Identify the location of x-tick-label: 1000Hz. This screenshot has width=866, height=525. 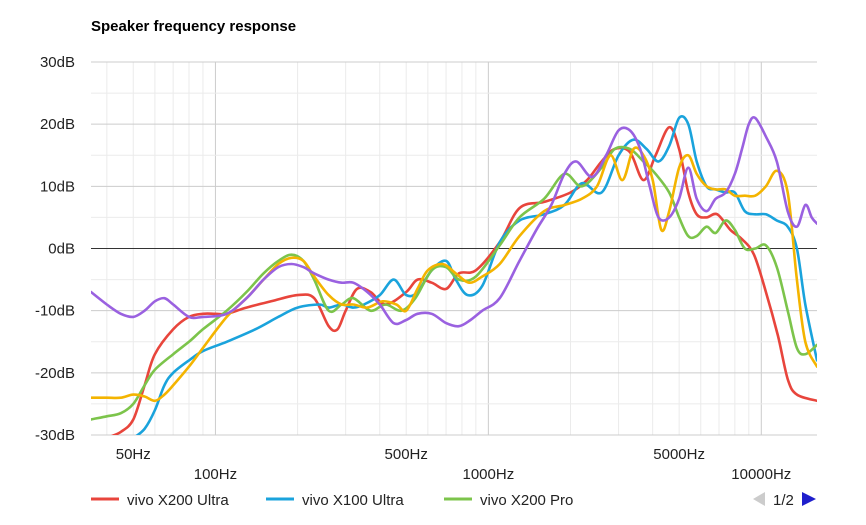
(489, 474).